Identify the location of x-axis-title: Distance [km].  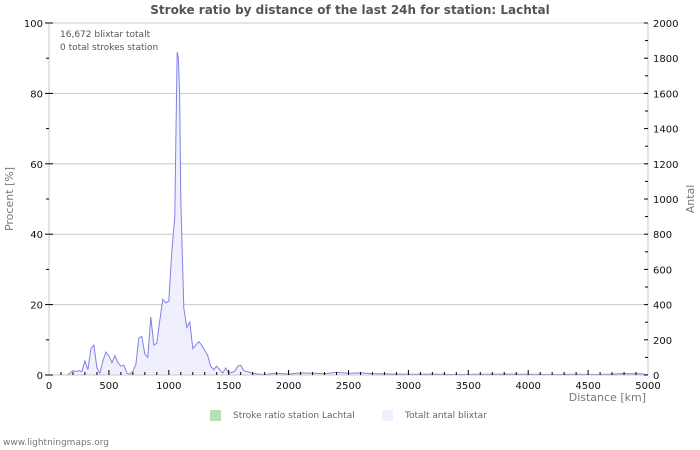
(607, 397).